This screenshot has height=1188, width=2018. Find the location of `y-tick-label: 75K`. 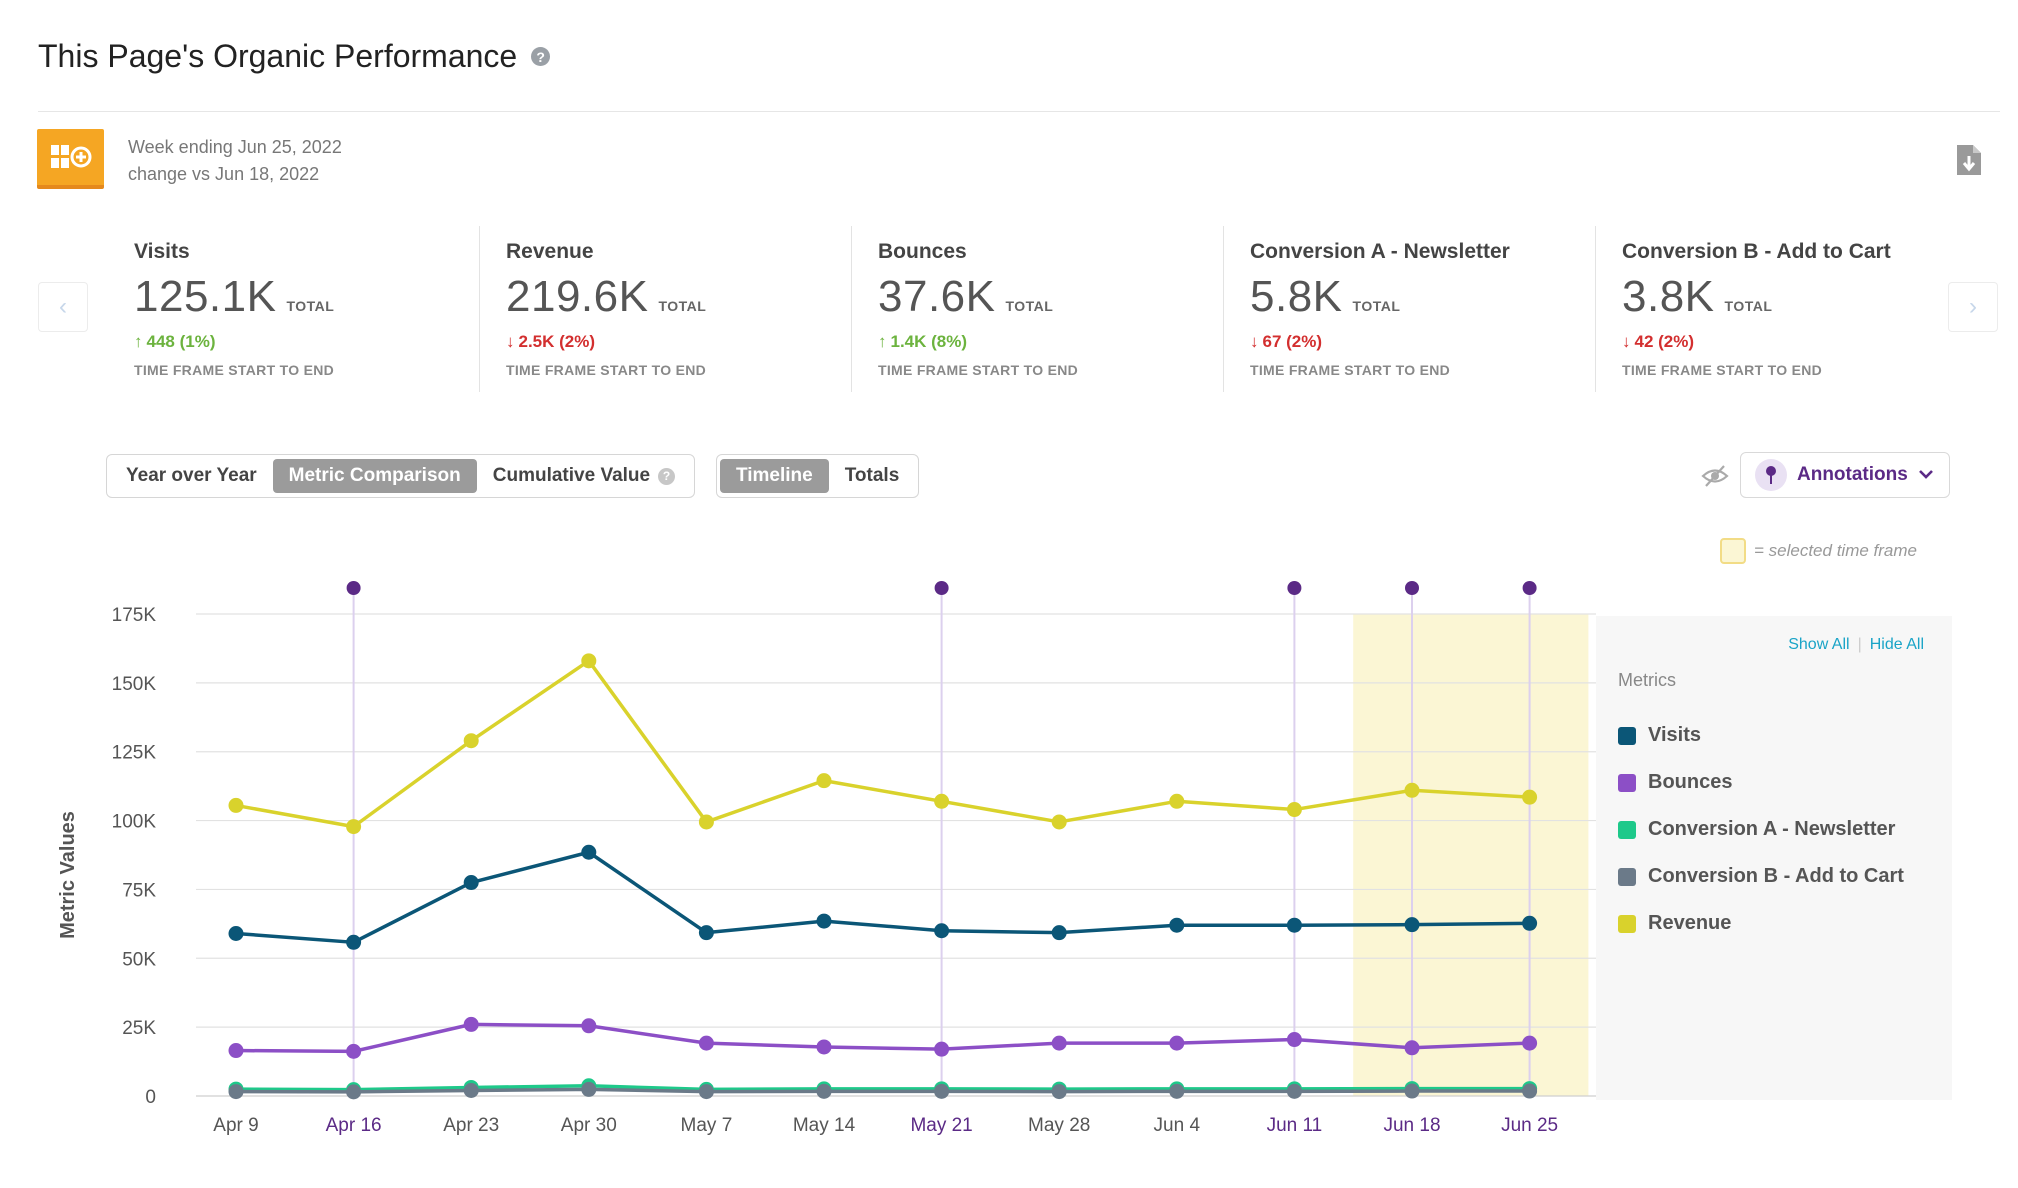

y-tick-label: 75K is located at coordinates (139, 890).